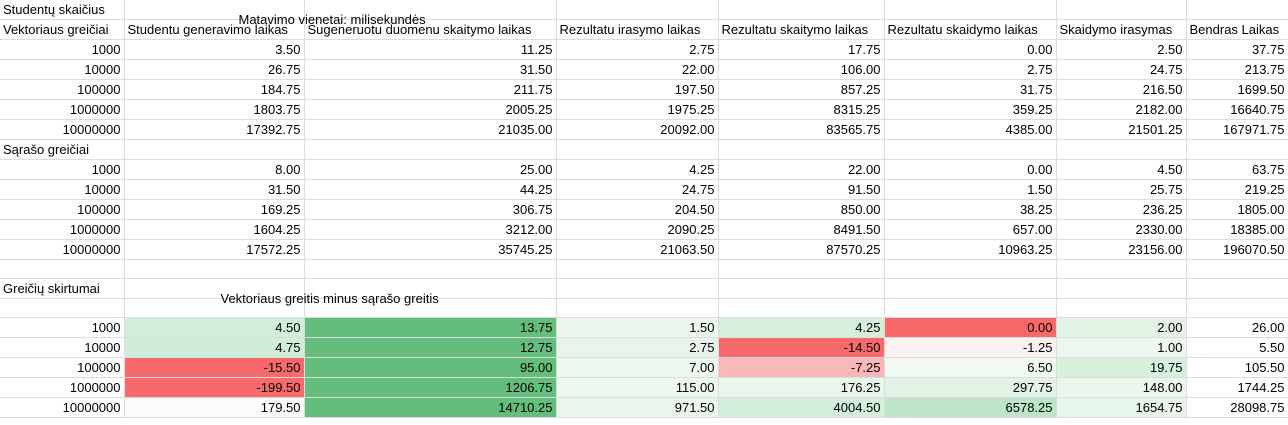 The height and width of the screenshot is (425, 1288). What do you see at coordinates (1121, 189) in the screenshot?
I see `value-cell: 25.75` at bounding box center [1121, 189].